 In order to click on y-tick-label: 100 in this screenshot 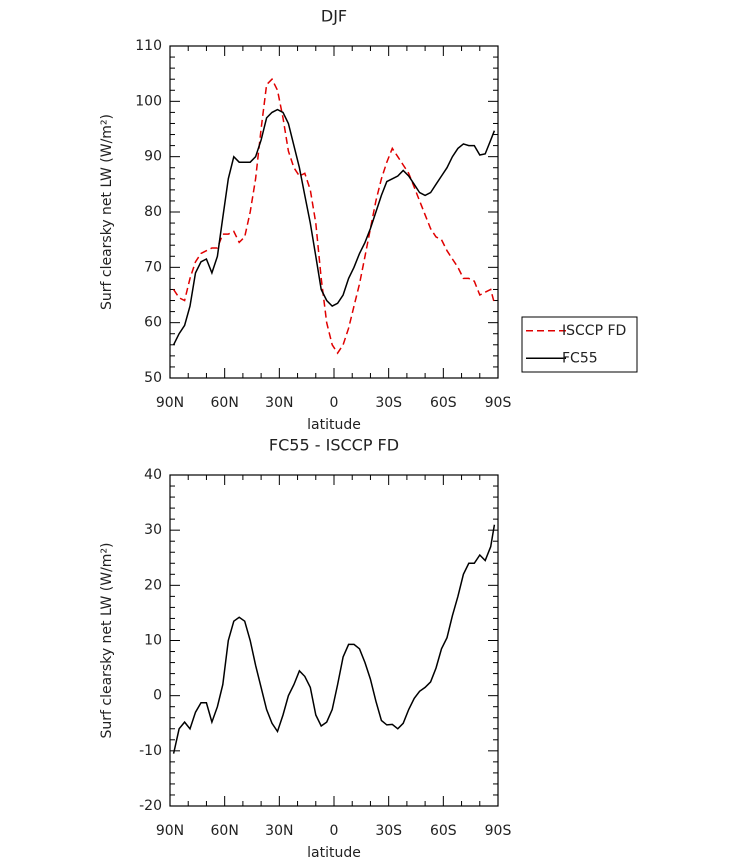, I will do `click(148, 101)`.